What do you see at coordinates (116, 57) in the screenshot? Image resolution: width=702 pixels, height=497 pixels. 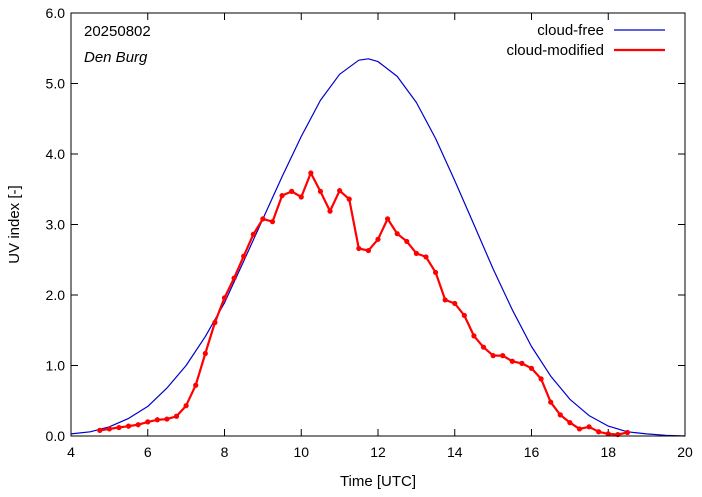 I see `location-annotation: Den Burg` at bounding box center [116, 57].